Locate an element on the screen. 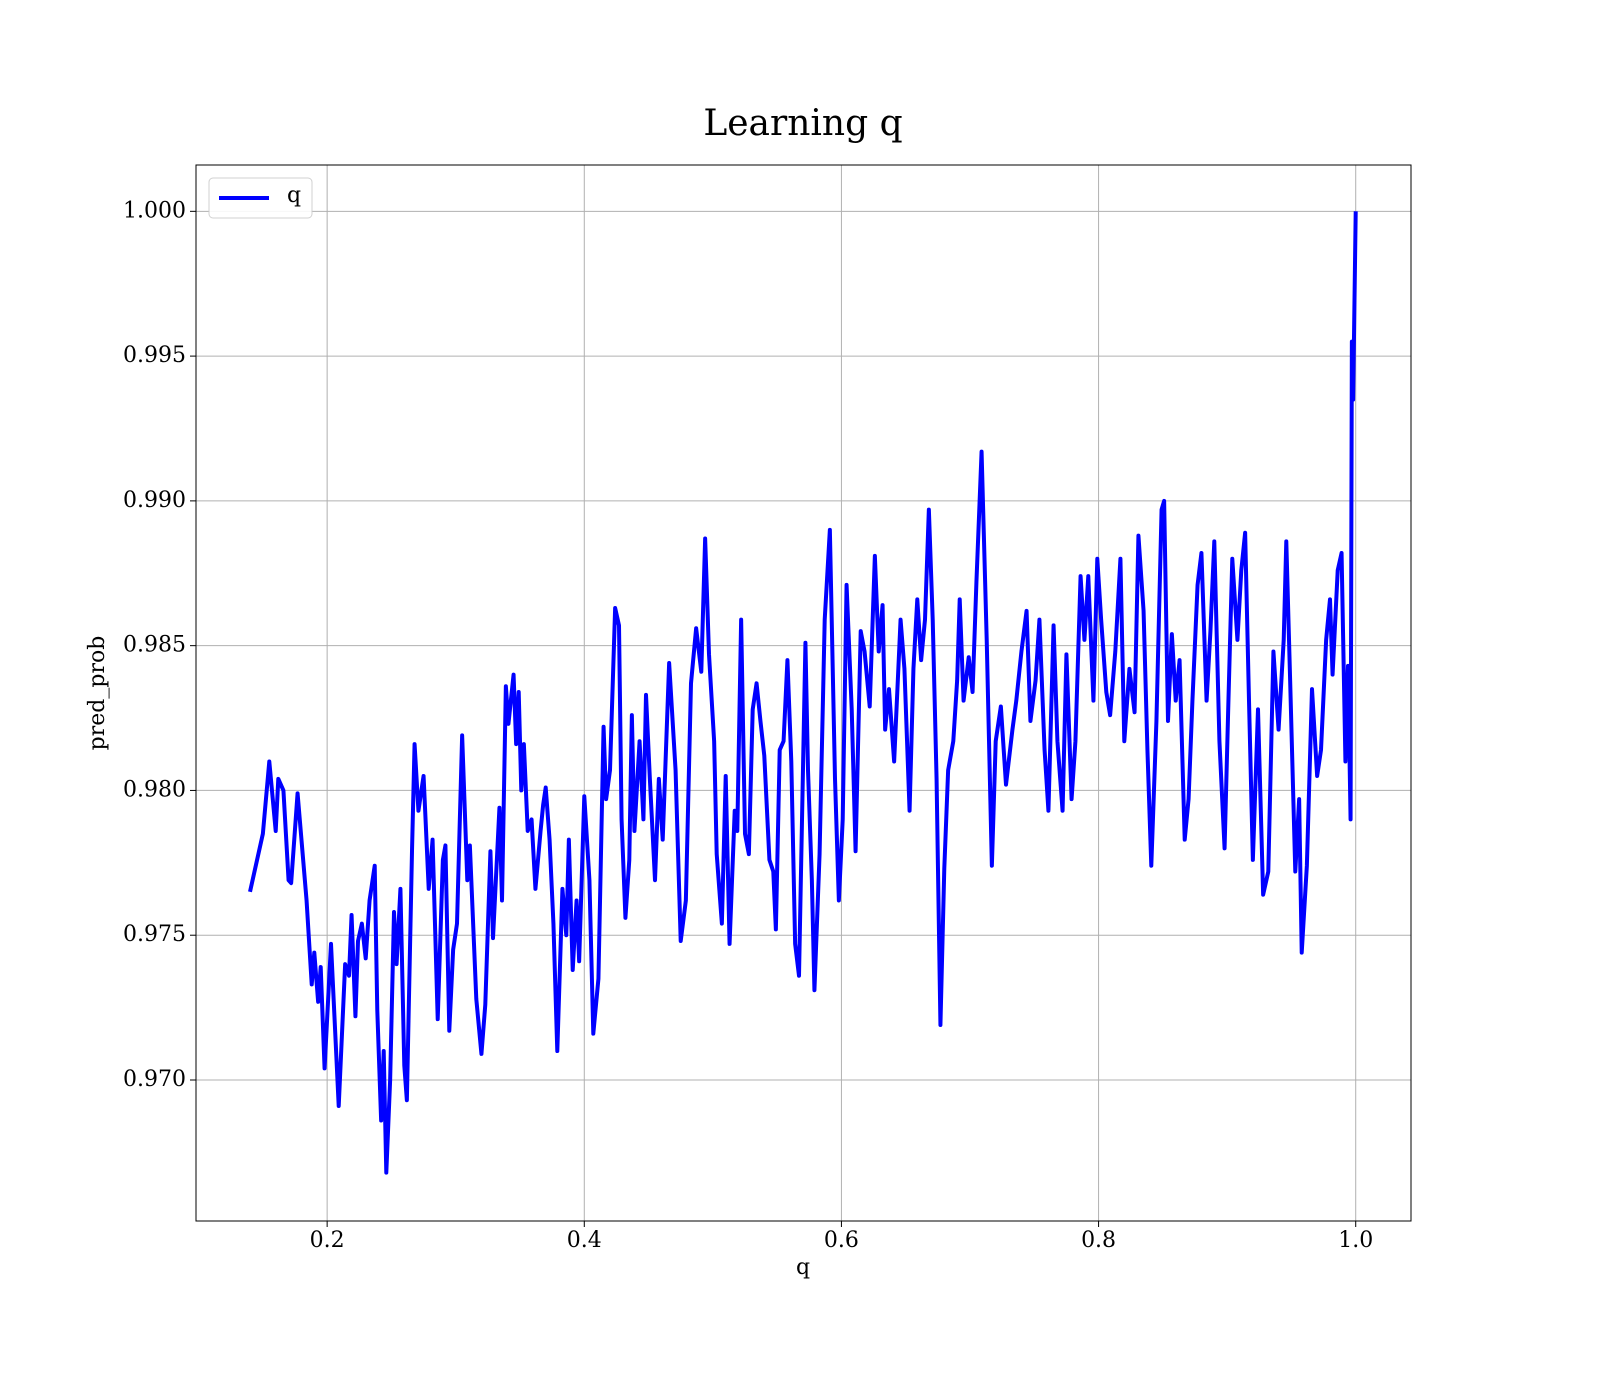 The image size is (1600, 1400). legend-label: q is located at coordinates (294, 195).